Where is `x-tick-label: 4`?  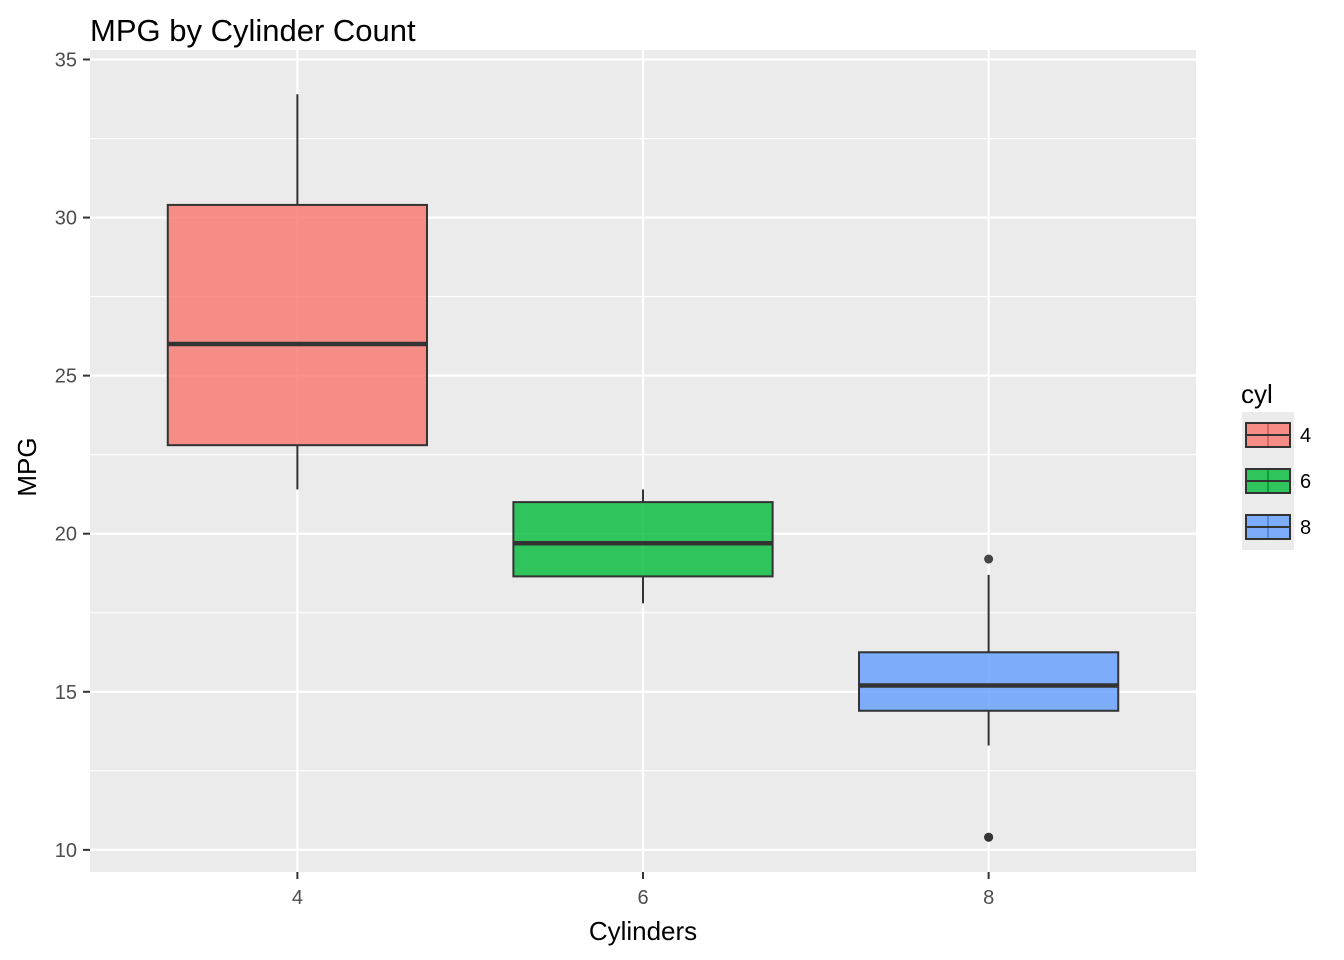 x-tick-label: 4 is located at coordinates (297, 898).